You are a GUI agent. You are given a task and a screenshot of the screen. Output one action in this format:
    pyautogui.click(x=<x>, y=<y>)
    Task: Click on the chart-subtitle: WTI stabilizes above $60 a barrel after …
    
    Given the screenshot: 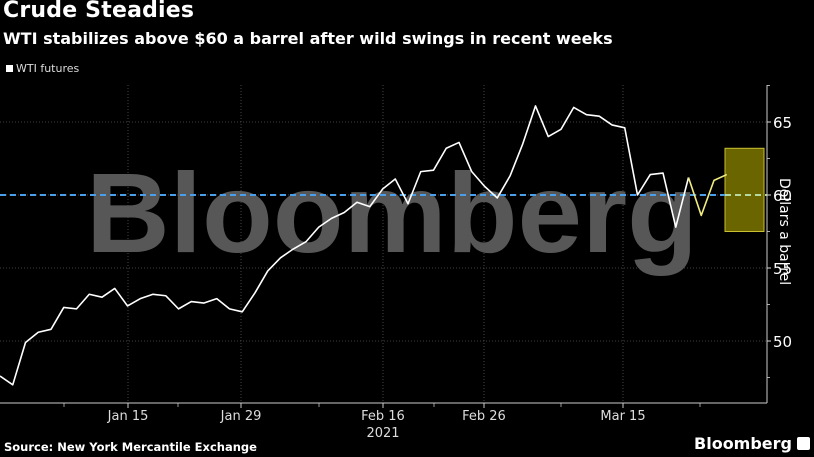 What is the action you would take?
    pyautogui.click(x=308, y=38)
    